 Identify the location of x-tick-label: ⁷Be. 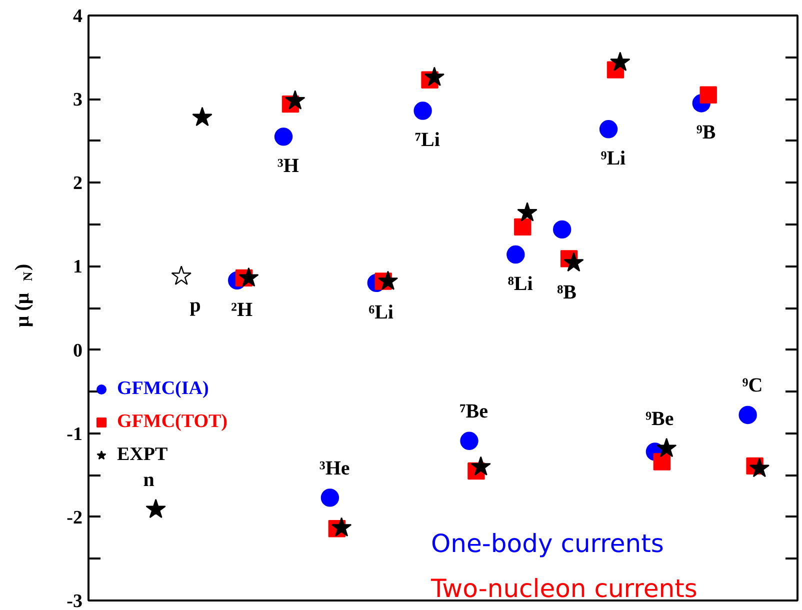
(474, 411).